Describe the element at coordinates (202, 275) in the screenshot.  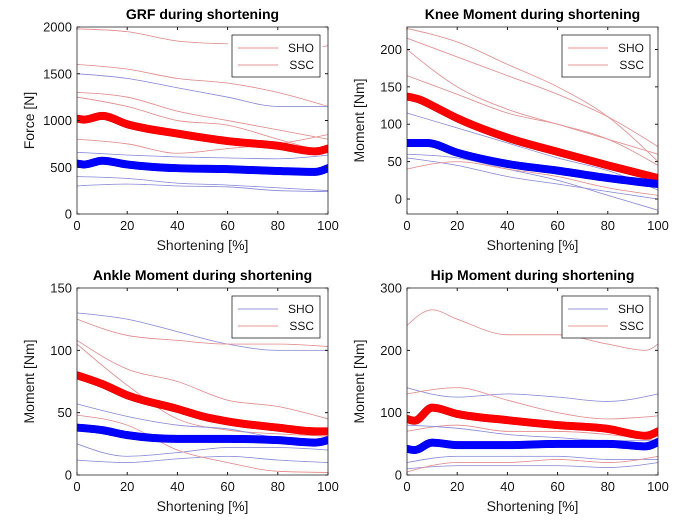
I see `chart-title: Ankle Moment during shortening` at that location.